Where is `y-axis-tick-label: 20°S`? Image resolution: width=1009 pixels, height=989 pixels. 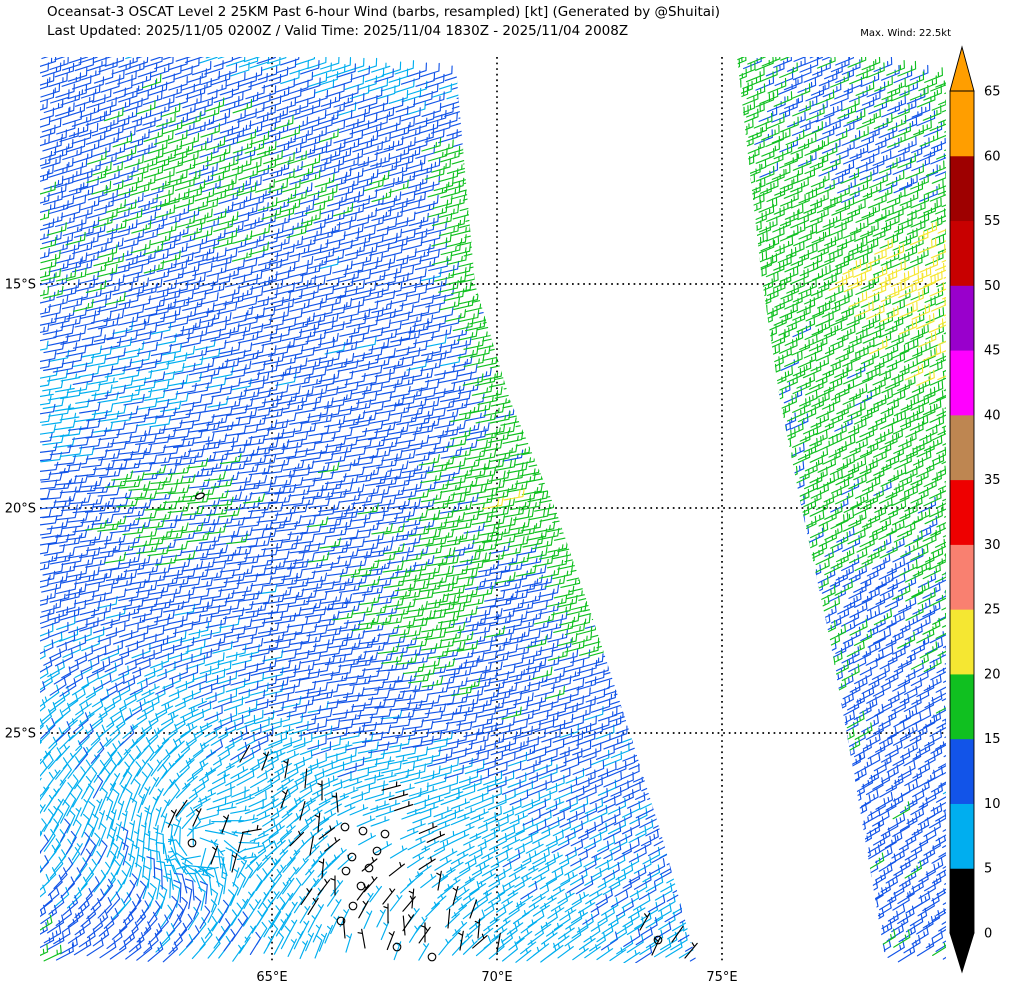
y-axis-tick-label: 20°S is located at coordinates (20, 509).